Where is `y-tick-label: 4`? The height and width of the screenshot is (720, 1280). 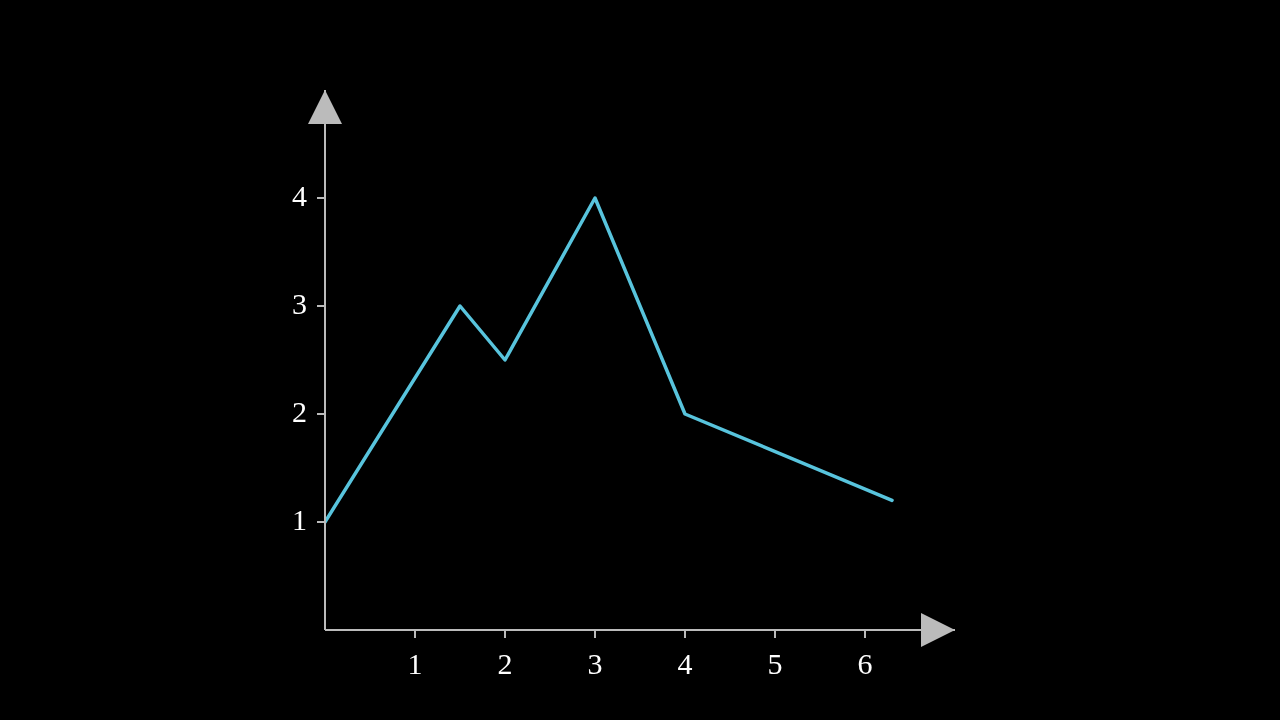
y-tick-label: 4 is located at coordinates (299, 195).